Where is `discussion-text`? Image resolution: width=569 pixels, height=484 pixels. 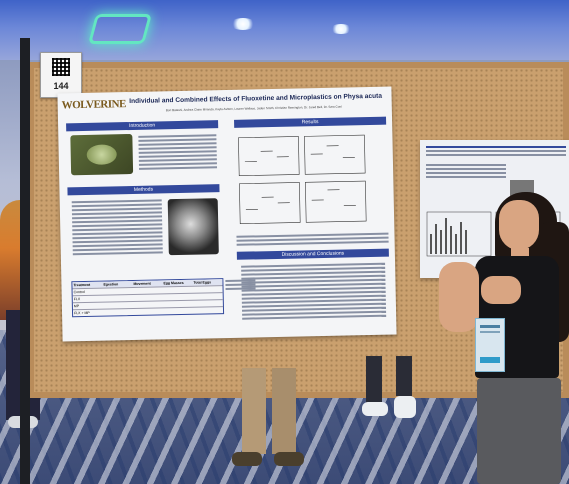 discussion-text is located at coordinates (314, 291).